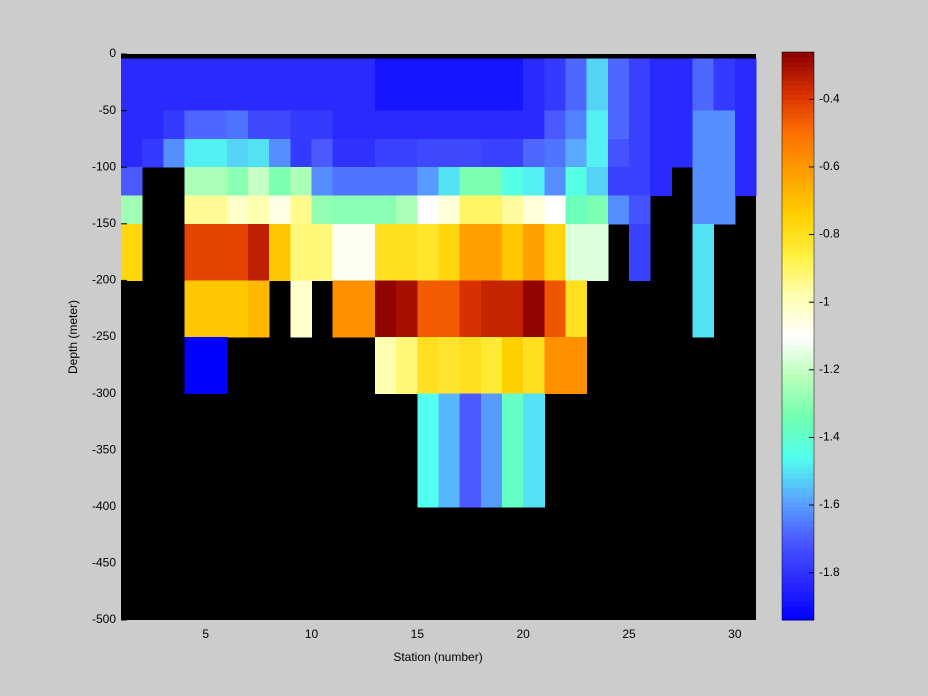 Image resolution: width=928 pixels, height=696 pixels. I want to click on x-tick-label: 5, so click(205, 634).